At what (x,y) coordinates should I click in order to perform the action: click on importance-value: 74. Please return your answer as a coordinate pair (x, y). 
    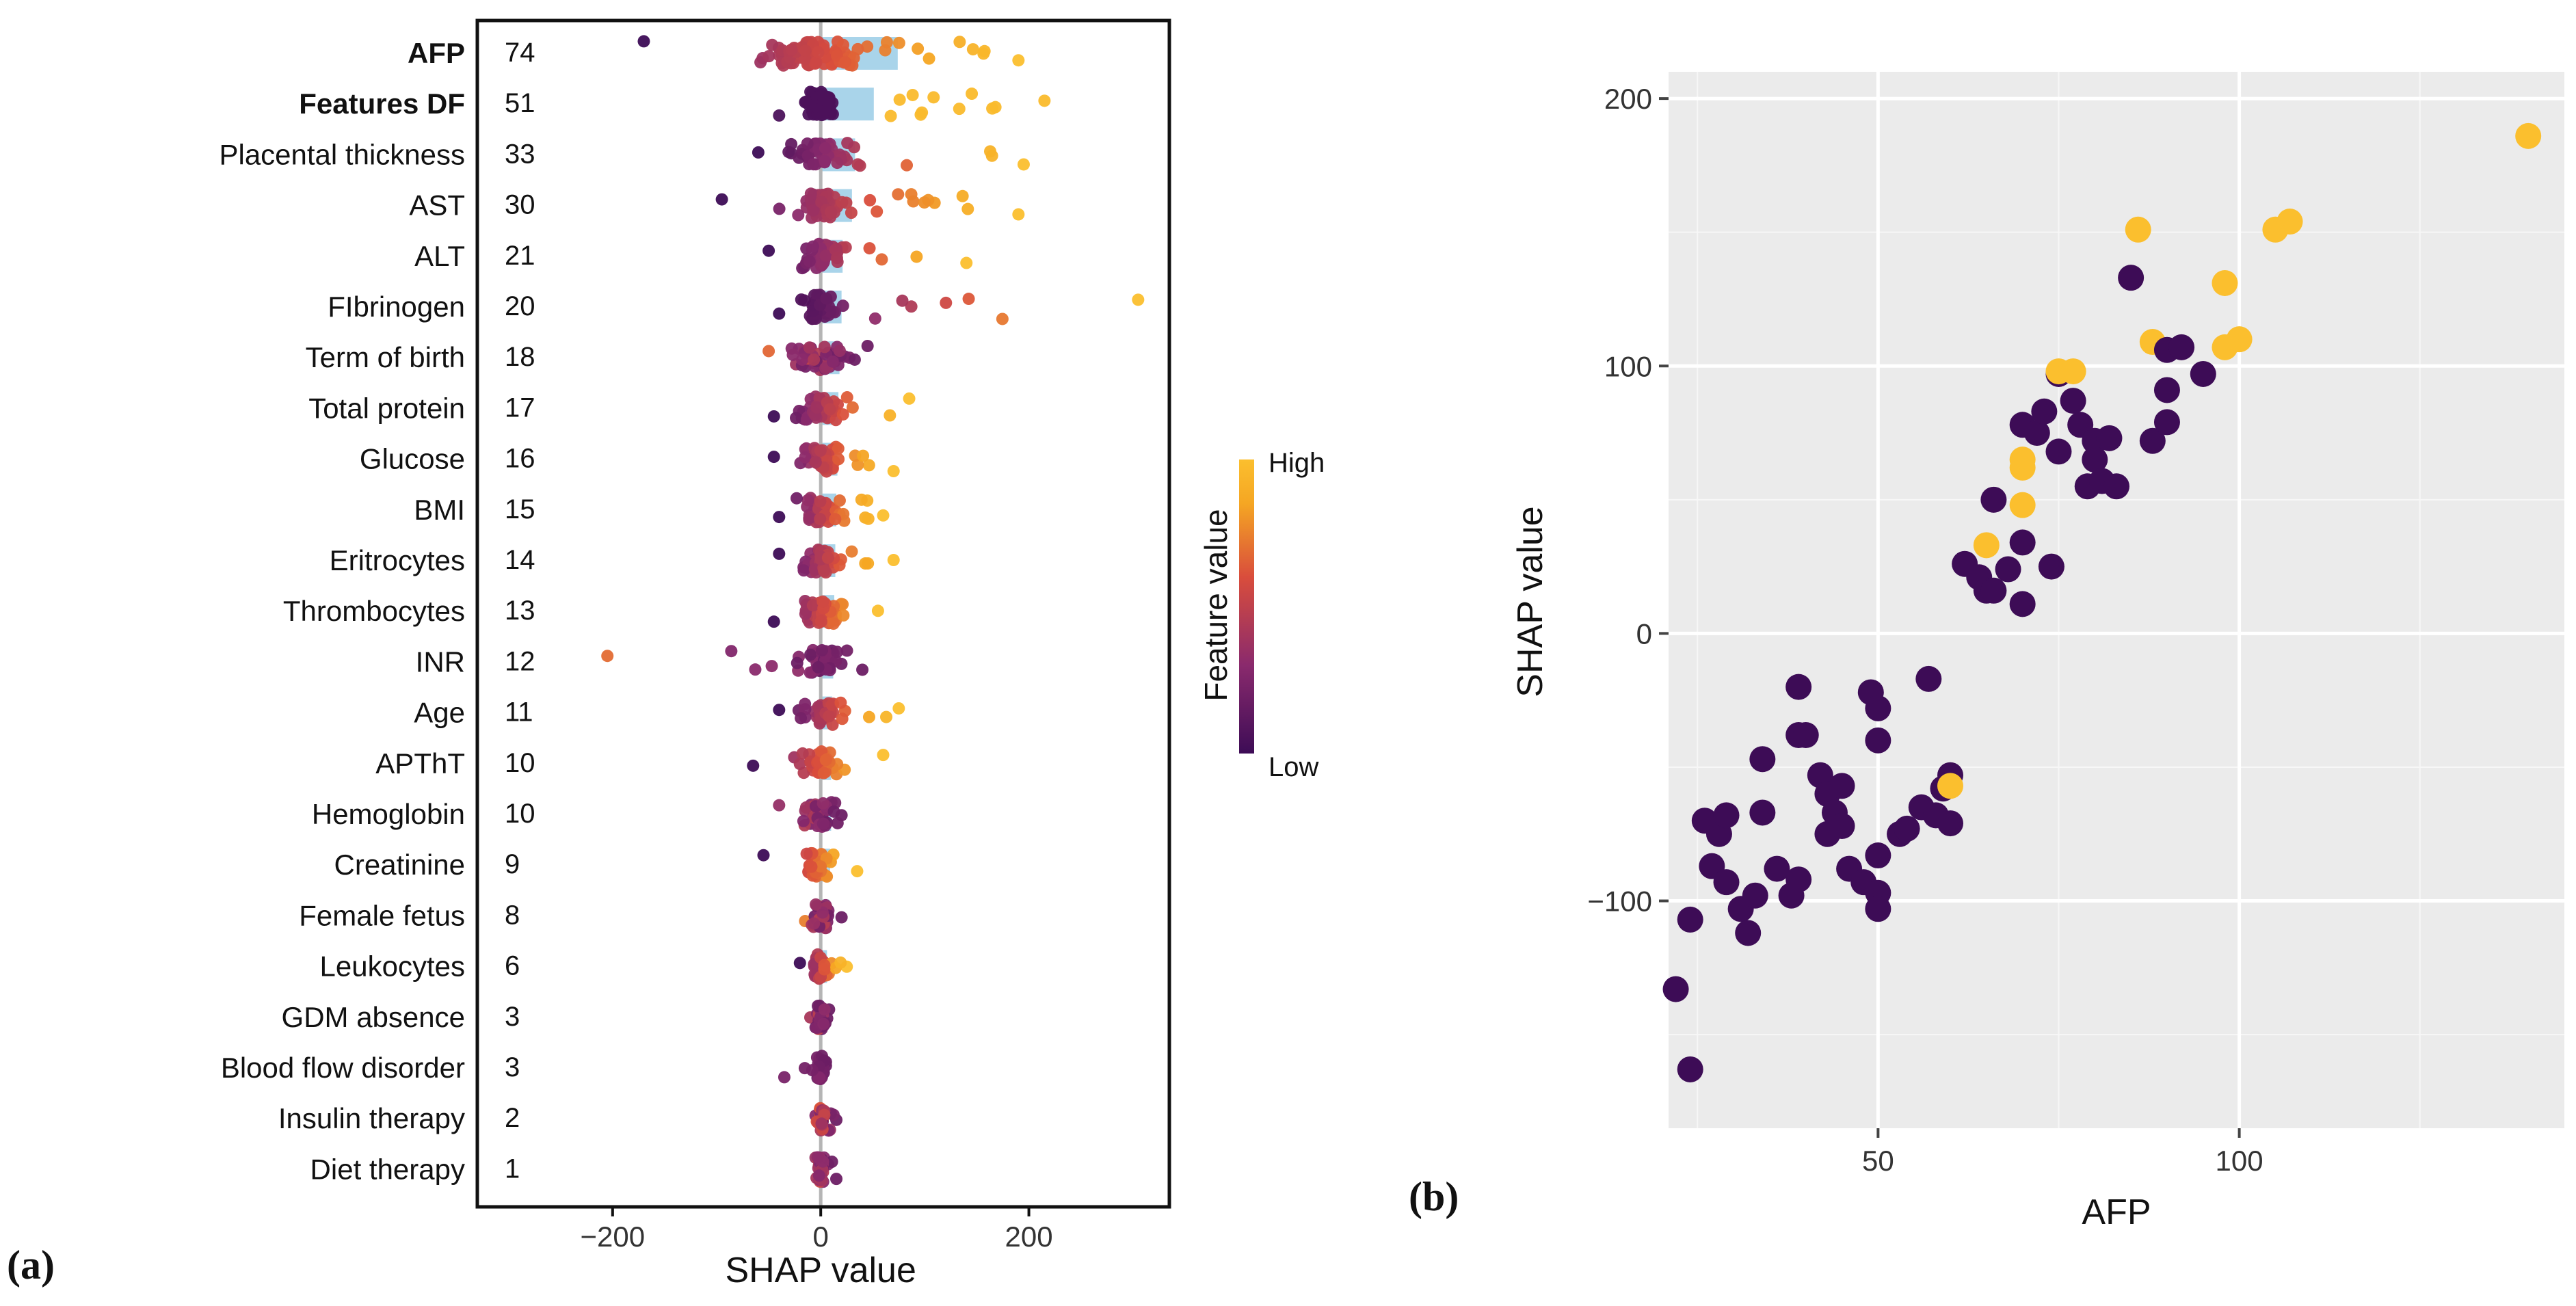
    Looking at the image, I should click on (520, 53).